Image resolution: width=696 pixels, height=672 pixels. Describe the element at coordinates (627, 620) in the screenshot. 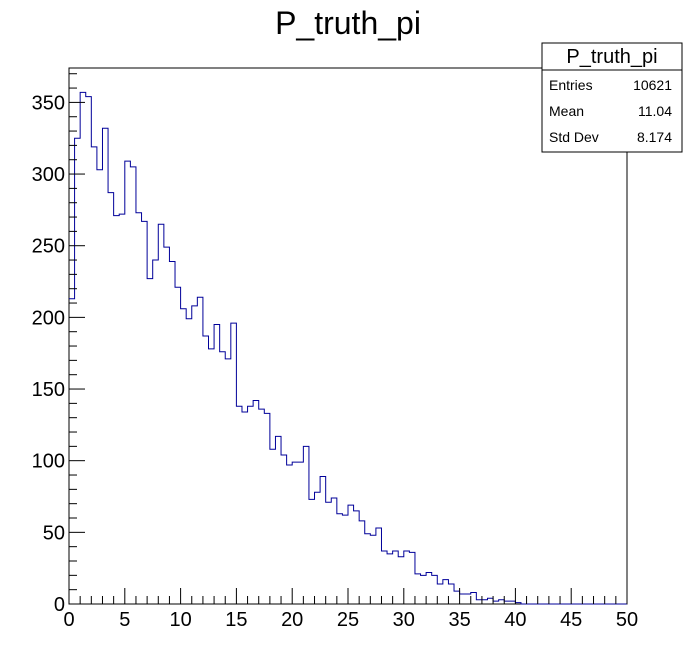

I see `x-tick-label: 50` at that location.